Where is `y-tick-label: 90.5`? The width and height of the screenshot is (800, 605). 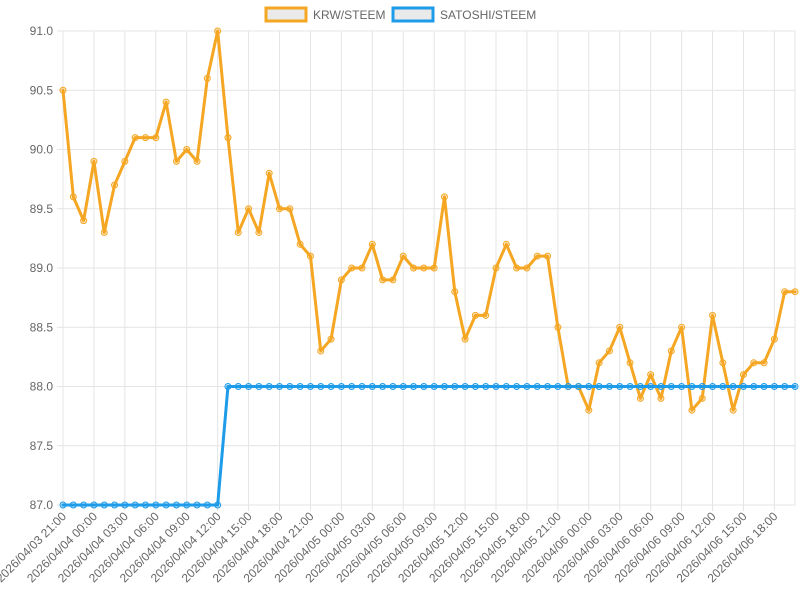
y-tick-label: 90.5 is located at coordinates (42, 90).